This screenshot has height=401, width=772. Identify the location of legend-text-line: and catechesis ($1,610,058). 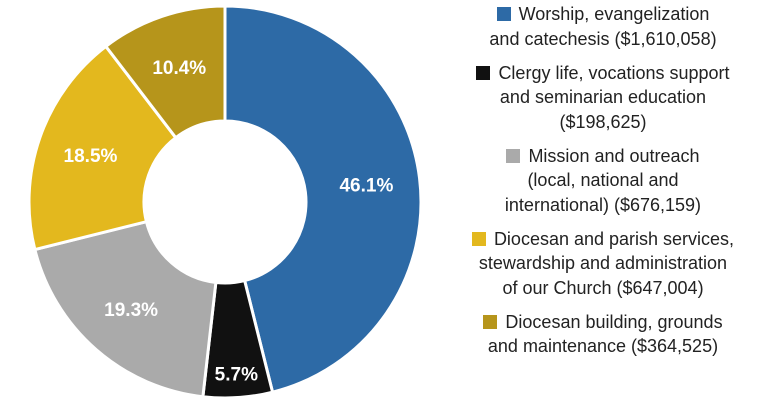
(602, 39).